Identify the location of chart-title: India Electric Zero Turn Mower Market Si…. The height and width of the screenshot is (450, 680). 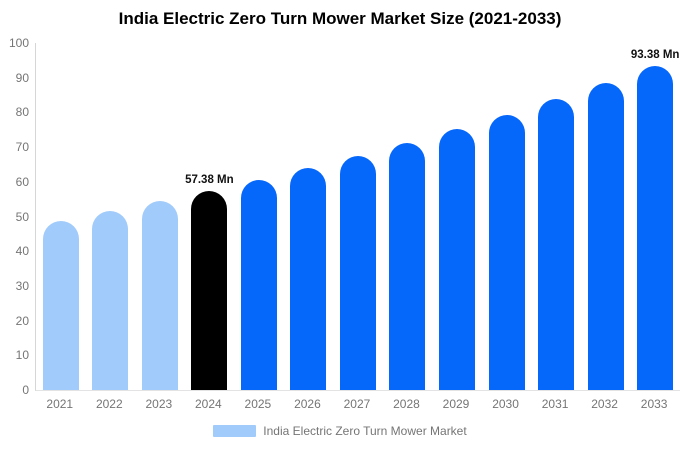
(340, 18).